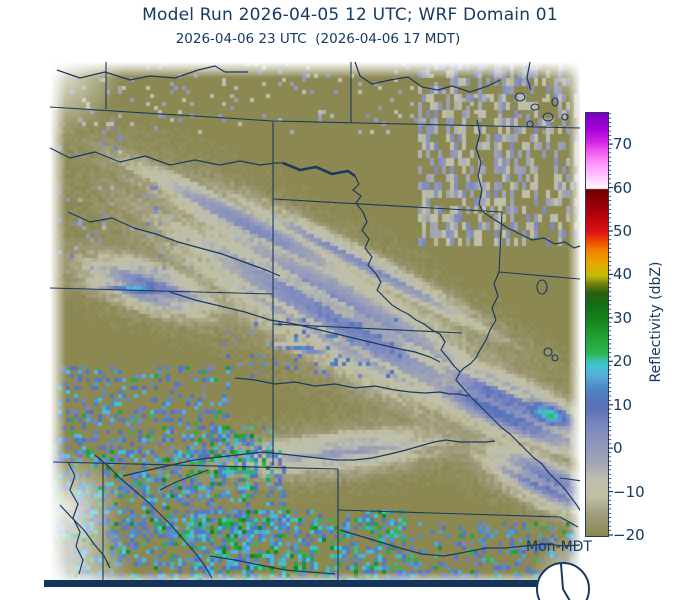 The width and height of the screenshot is (700, 600). Describe the element at coordinates (479, 322) in the screenshot. I see `river-big_sioux` at that location.